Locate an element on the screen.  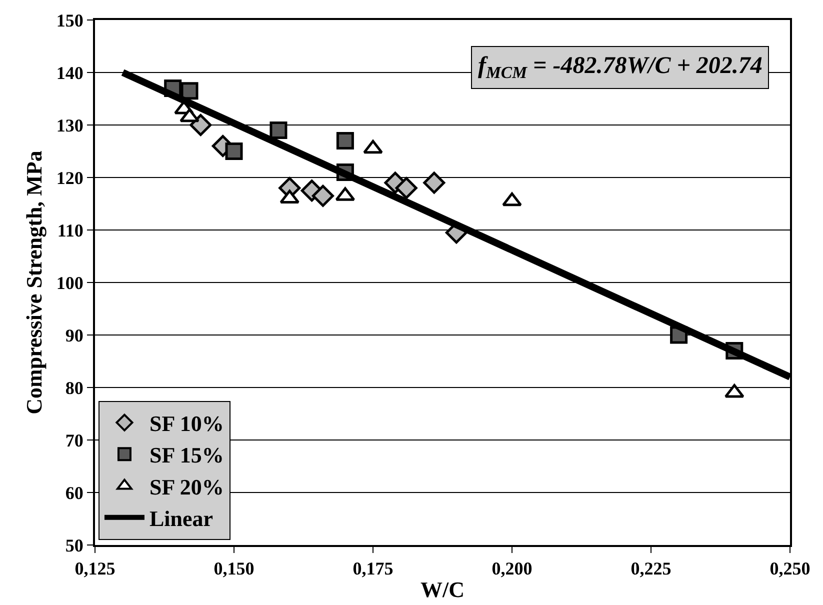
x-tick-label: 0,175 is located at coordinates (373, 568).